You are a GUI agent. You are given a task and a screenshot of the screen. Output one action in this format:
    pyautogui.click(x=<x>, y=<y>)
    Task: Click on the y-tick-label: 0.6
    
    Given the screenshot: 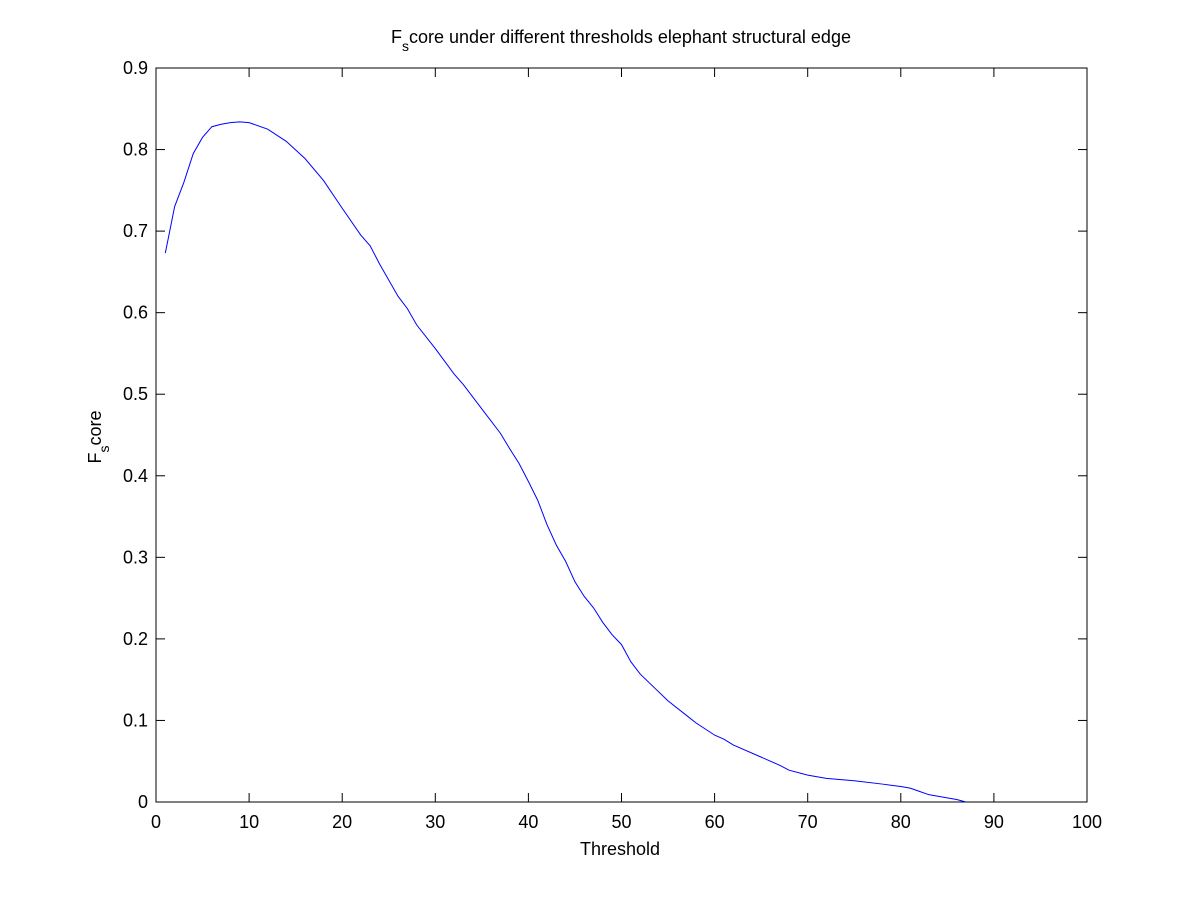 What is the action you would take?
    pyautogui.click(x=135, y=313)
    